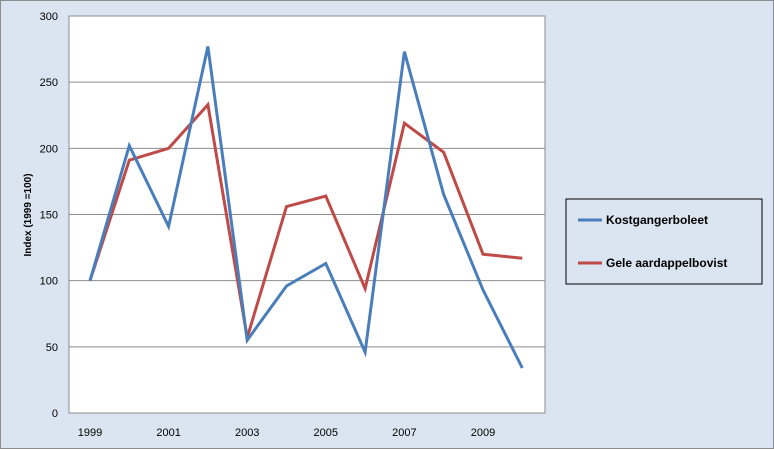  What do you see at coordinates (49, 83) in the screenshot?
I see `y-tick-label: 250` at bounding box center [49, 83].